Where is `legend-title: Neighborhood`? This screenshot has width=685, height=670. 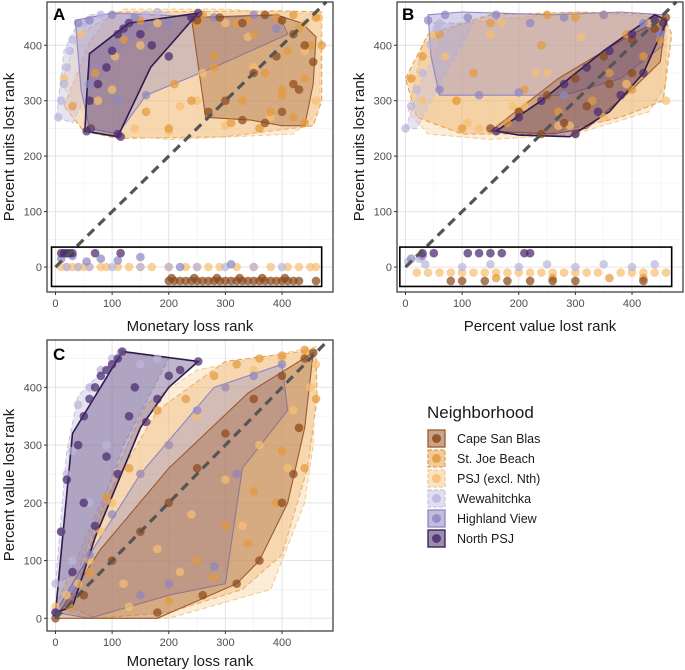
legend-title: Neighborhood is located at coordinates (480, 412).